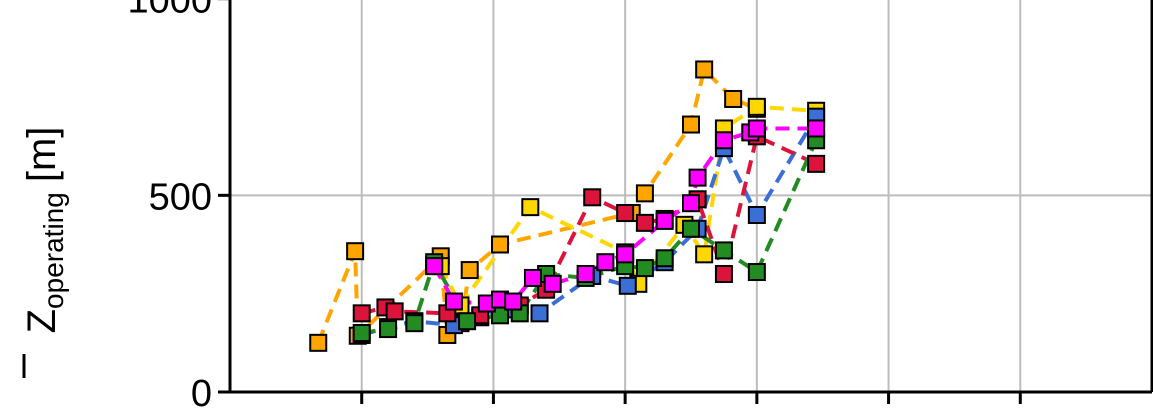  Describe the element at coordinates (201, 392) in the screenshot. I see `y-tick-label: 0` at that location.